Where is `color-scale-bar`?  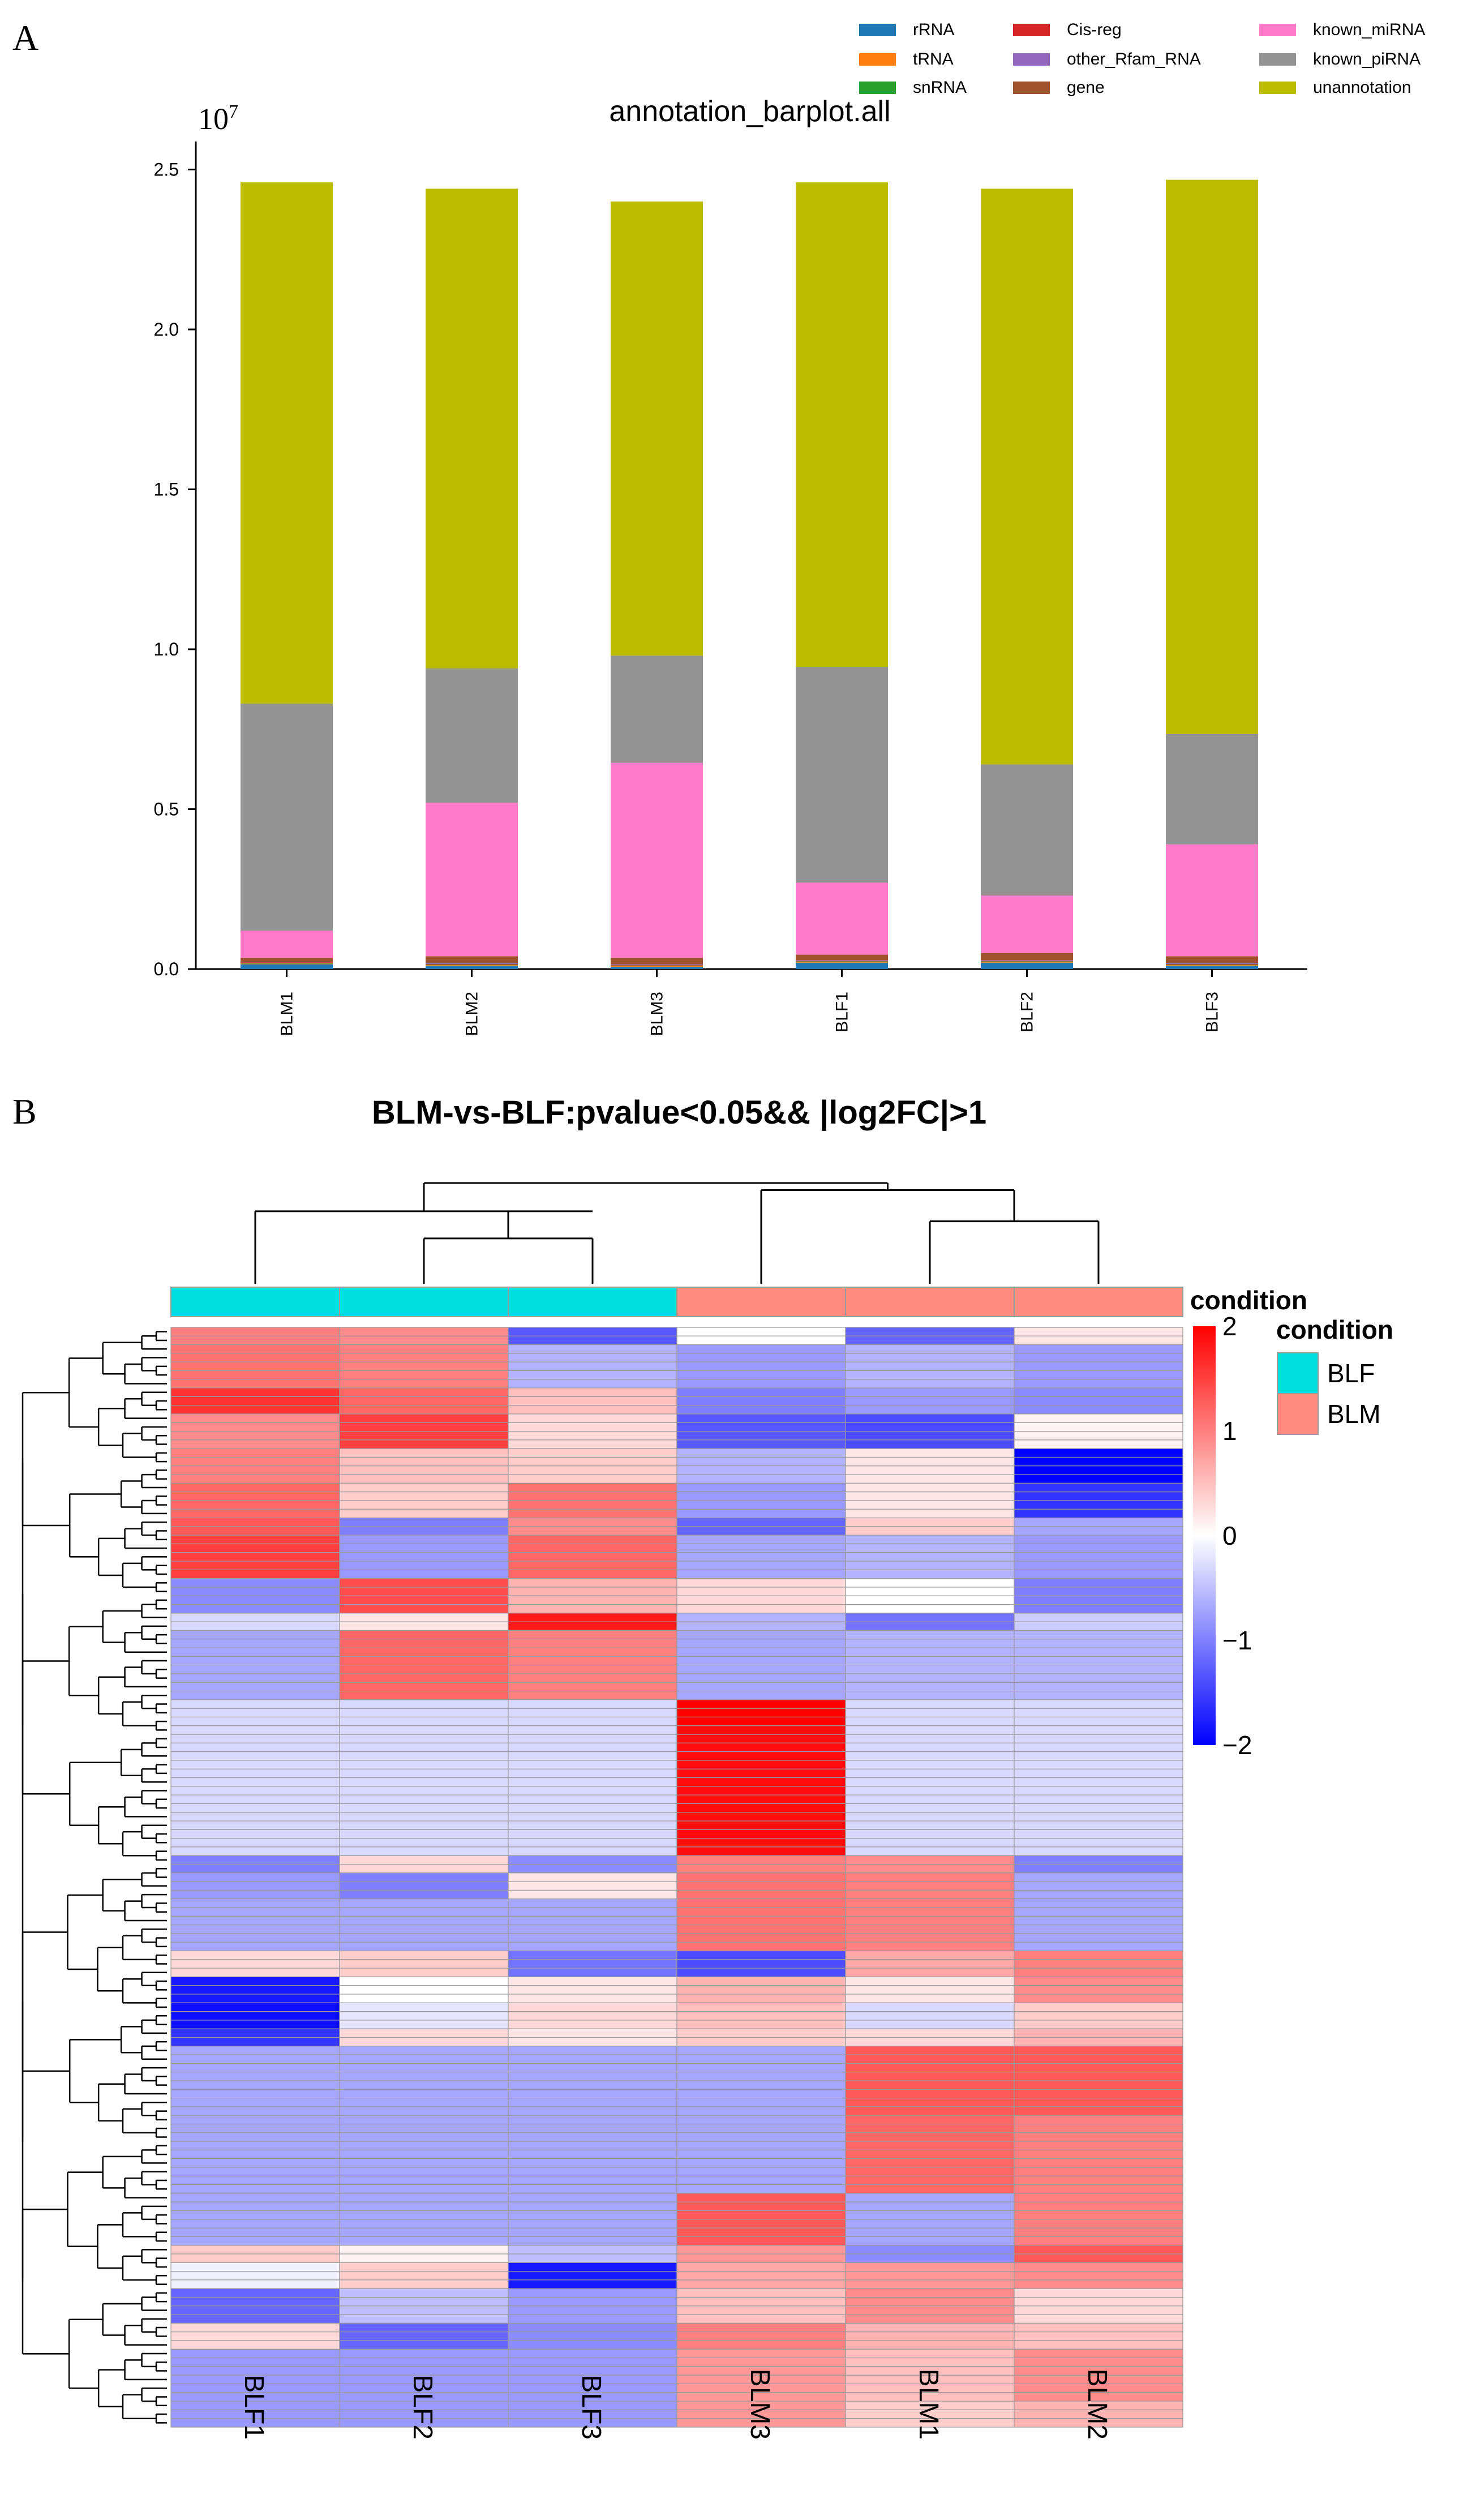
color-scale-bar is located at coordinates (1204, 1535).